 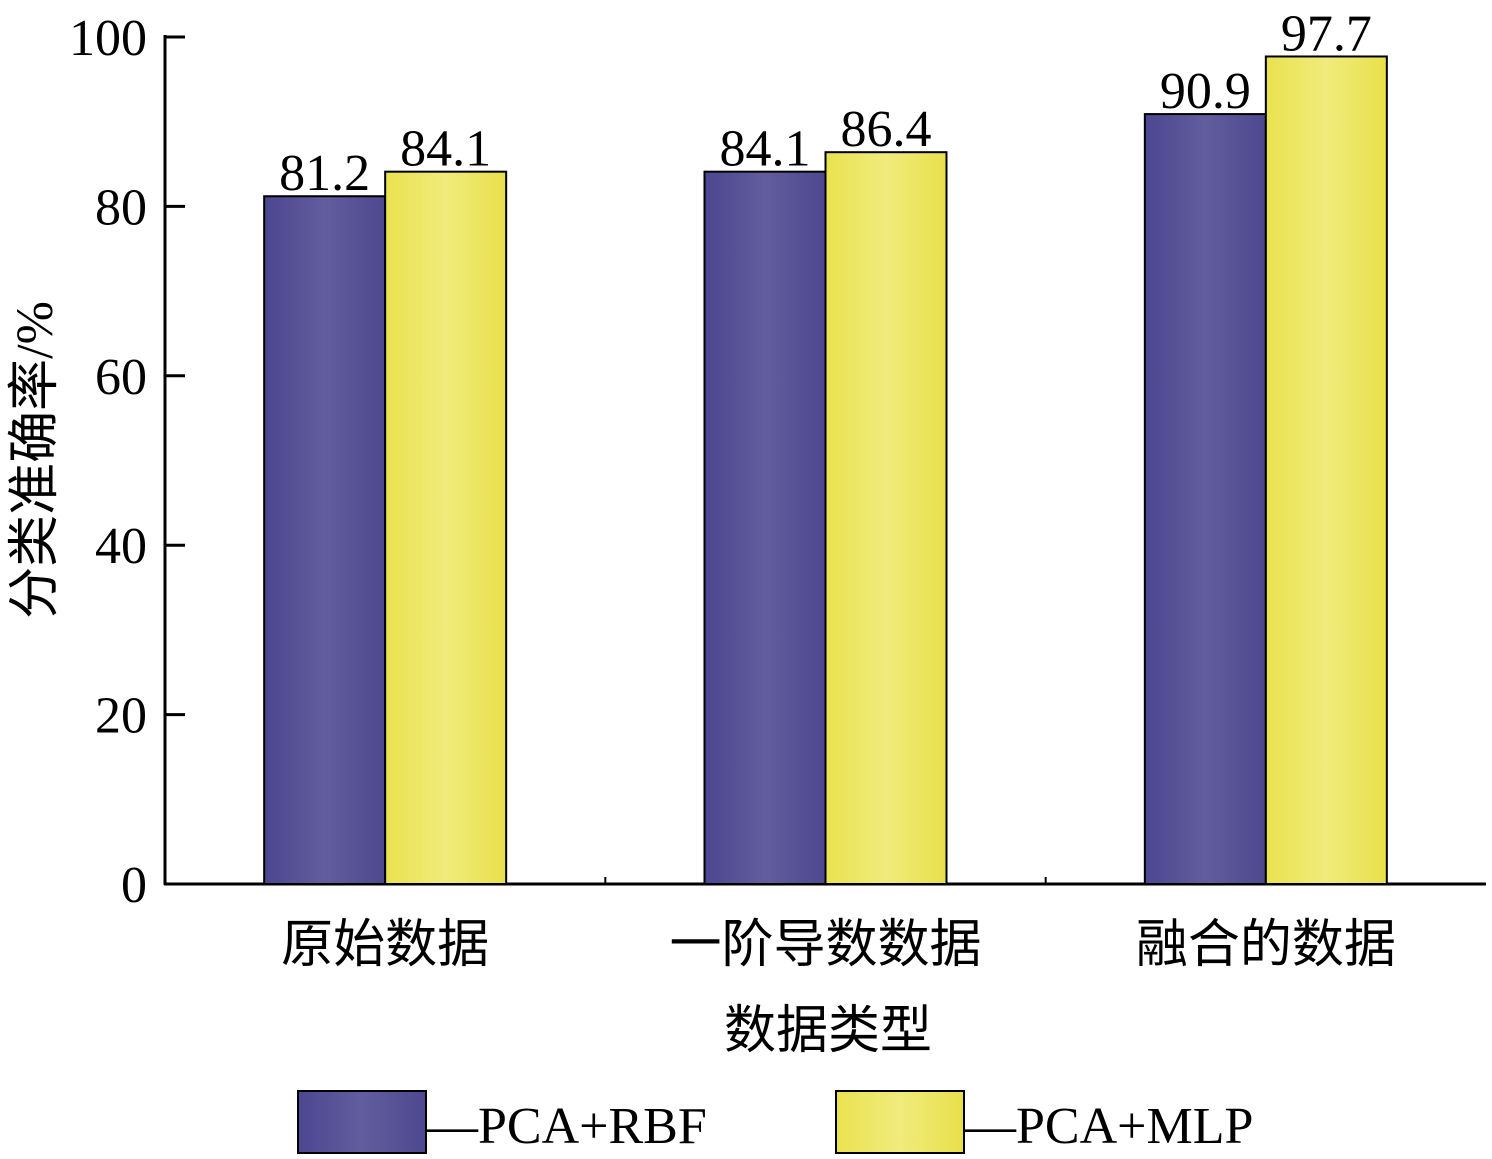 I want to click on y-tick-label: 20, so click(x=121, y=716).